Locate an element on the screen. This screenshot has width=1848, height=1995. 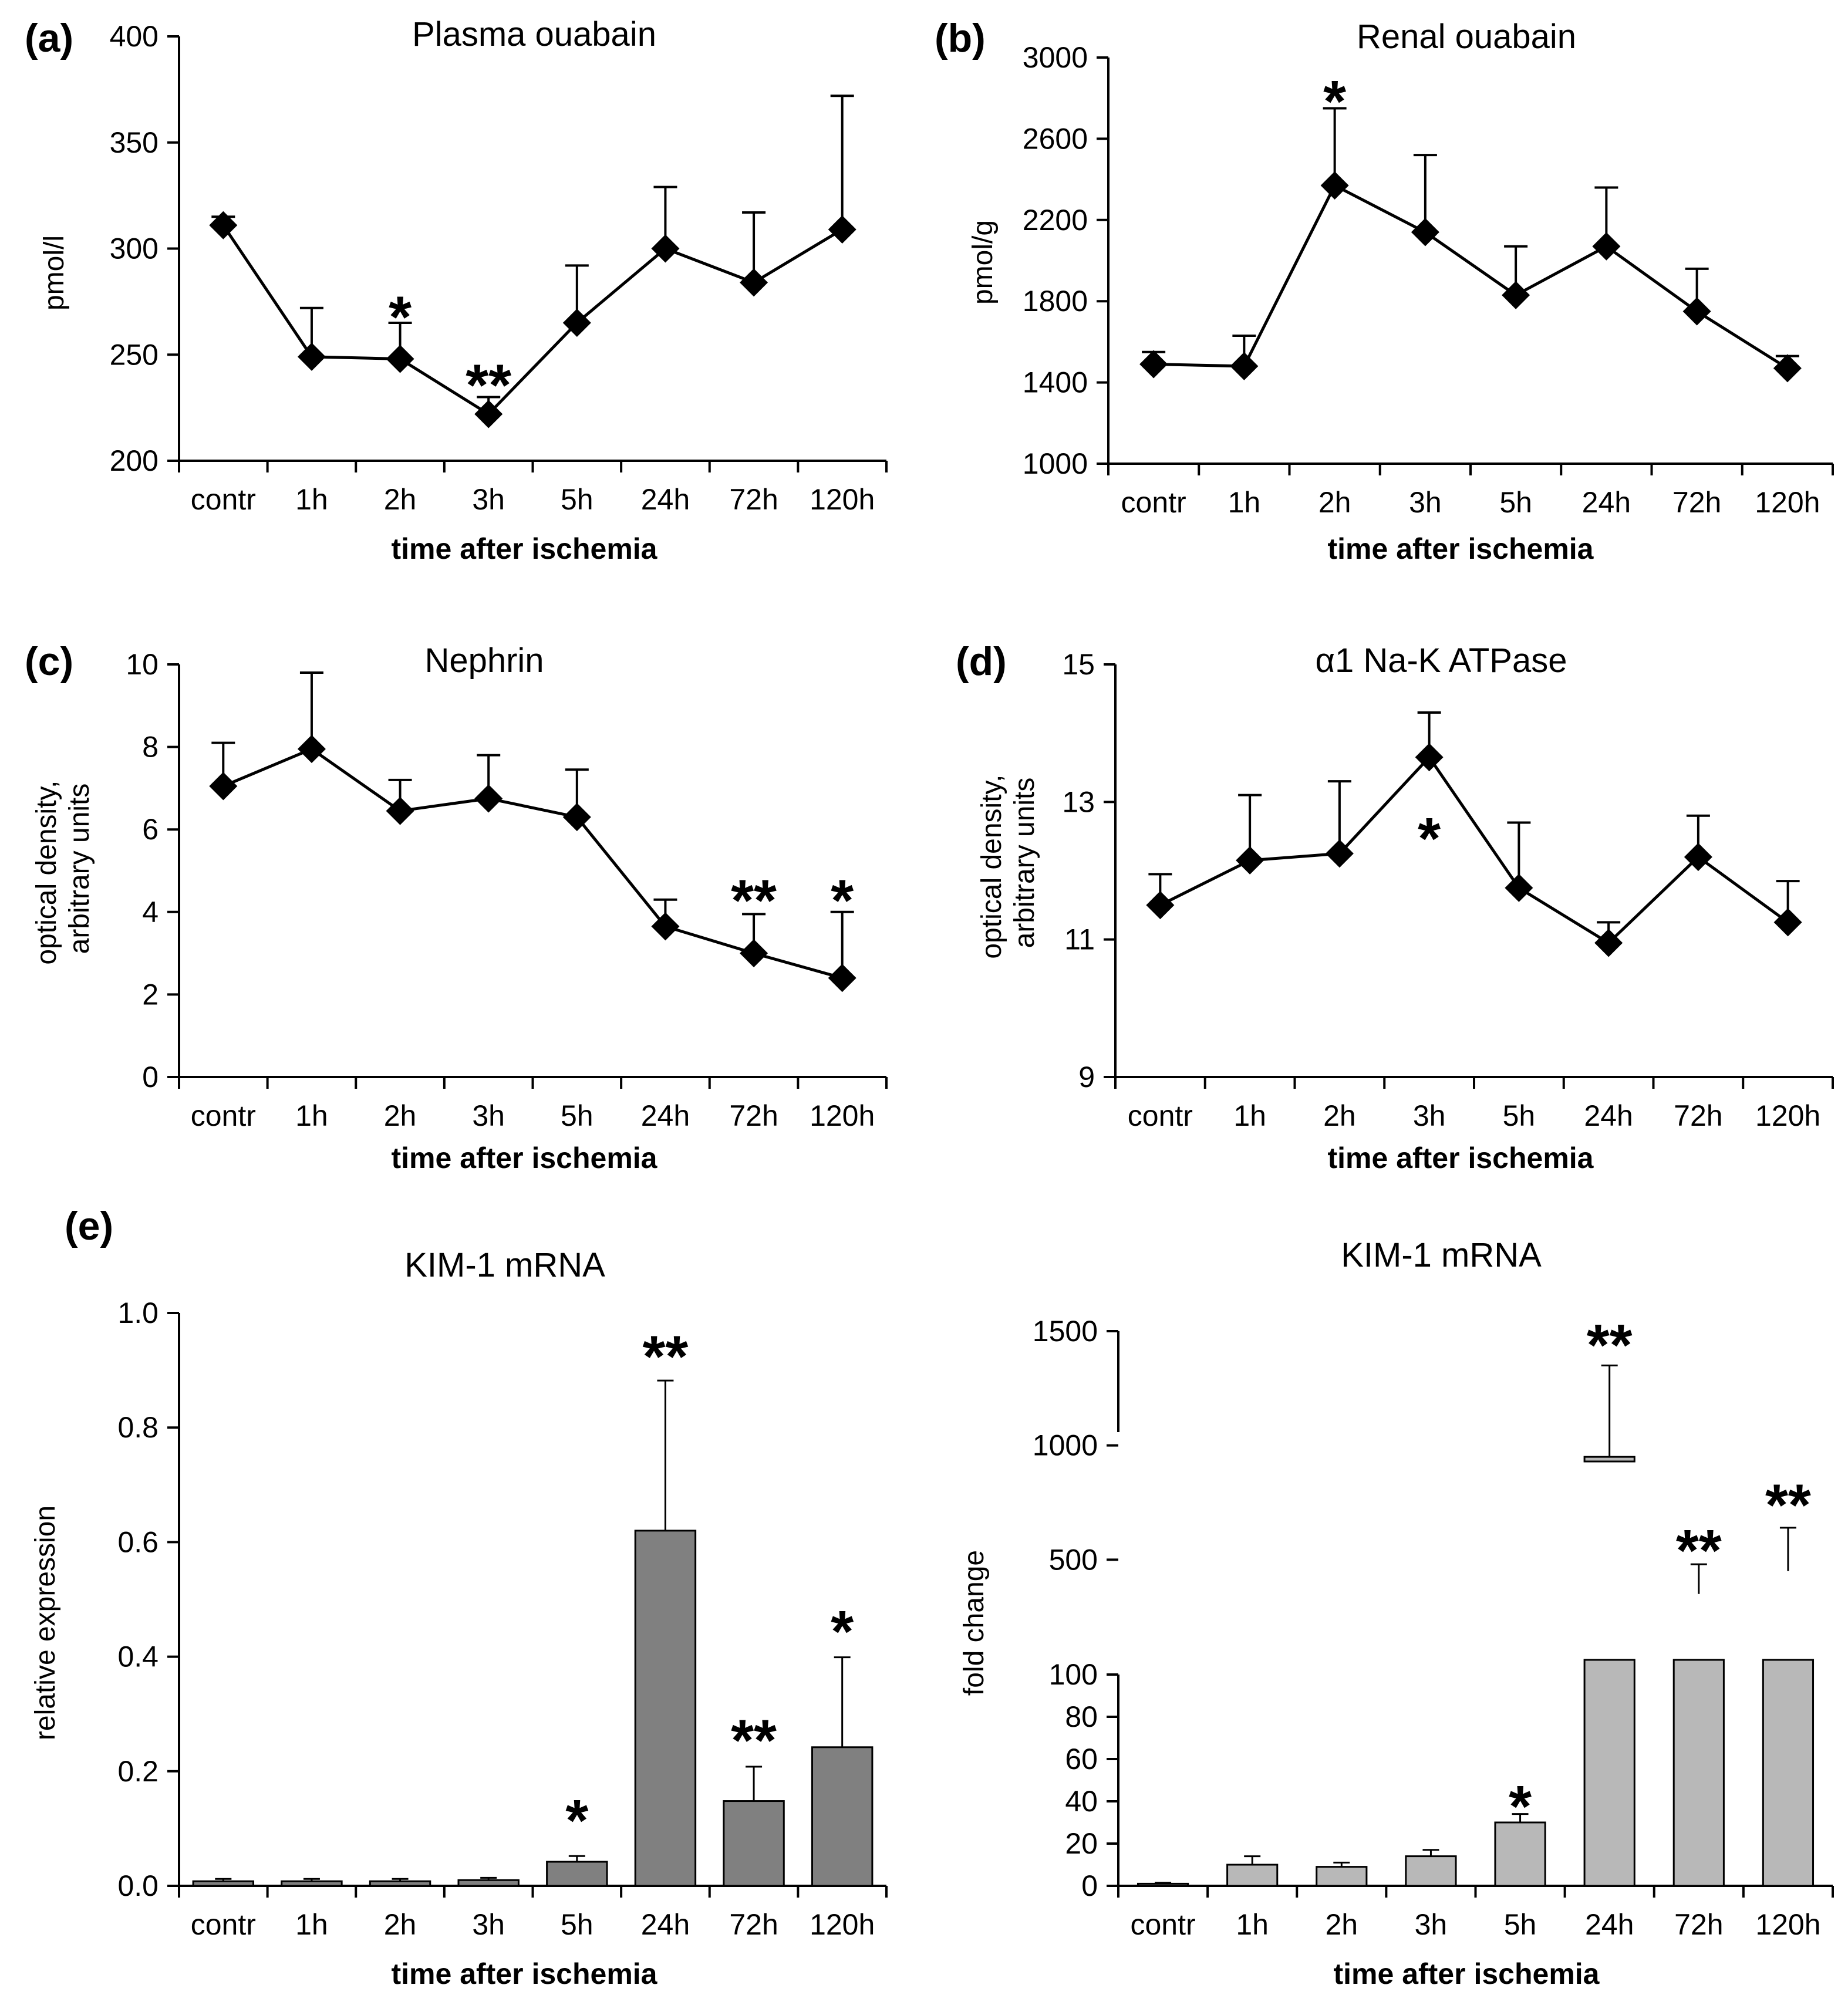
panel-label: (a) is located at coordinates (49, 38).